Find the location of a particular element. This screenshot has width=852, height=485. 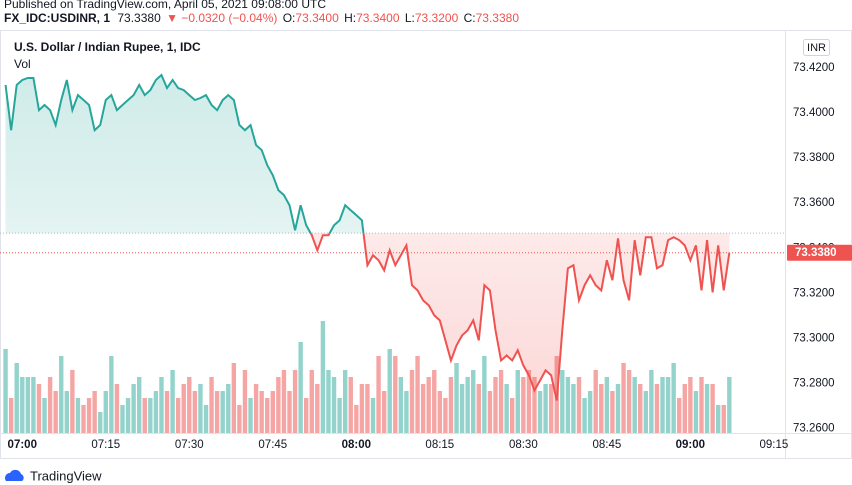

currency: INR is located at coordinates (816, 48).